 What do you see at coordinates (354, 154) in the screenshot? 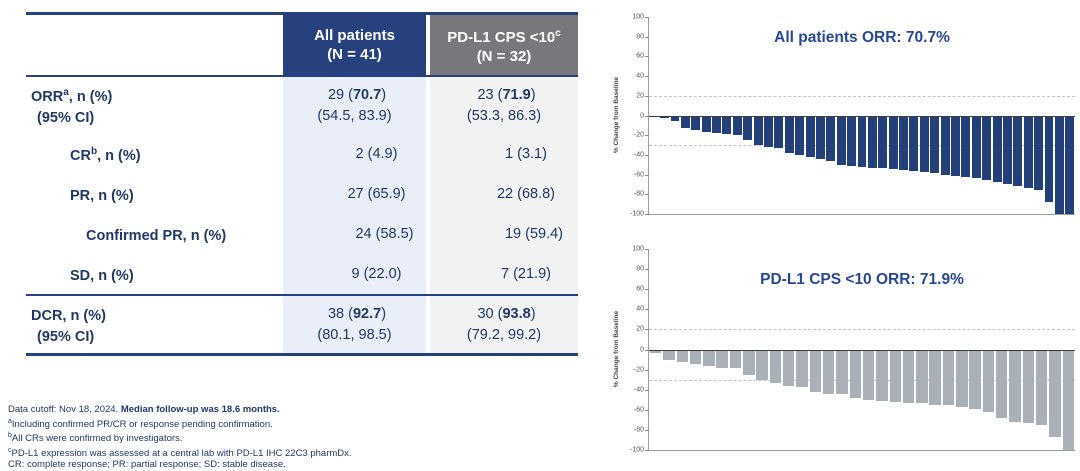
I see `all-patients-value-cell: 2 (4.9)` at bounding box center [354, 154].